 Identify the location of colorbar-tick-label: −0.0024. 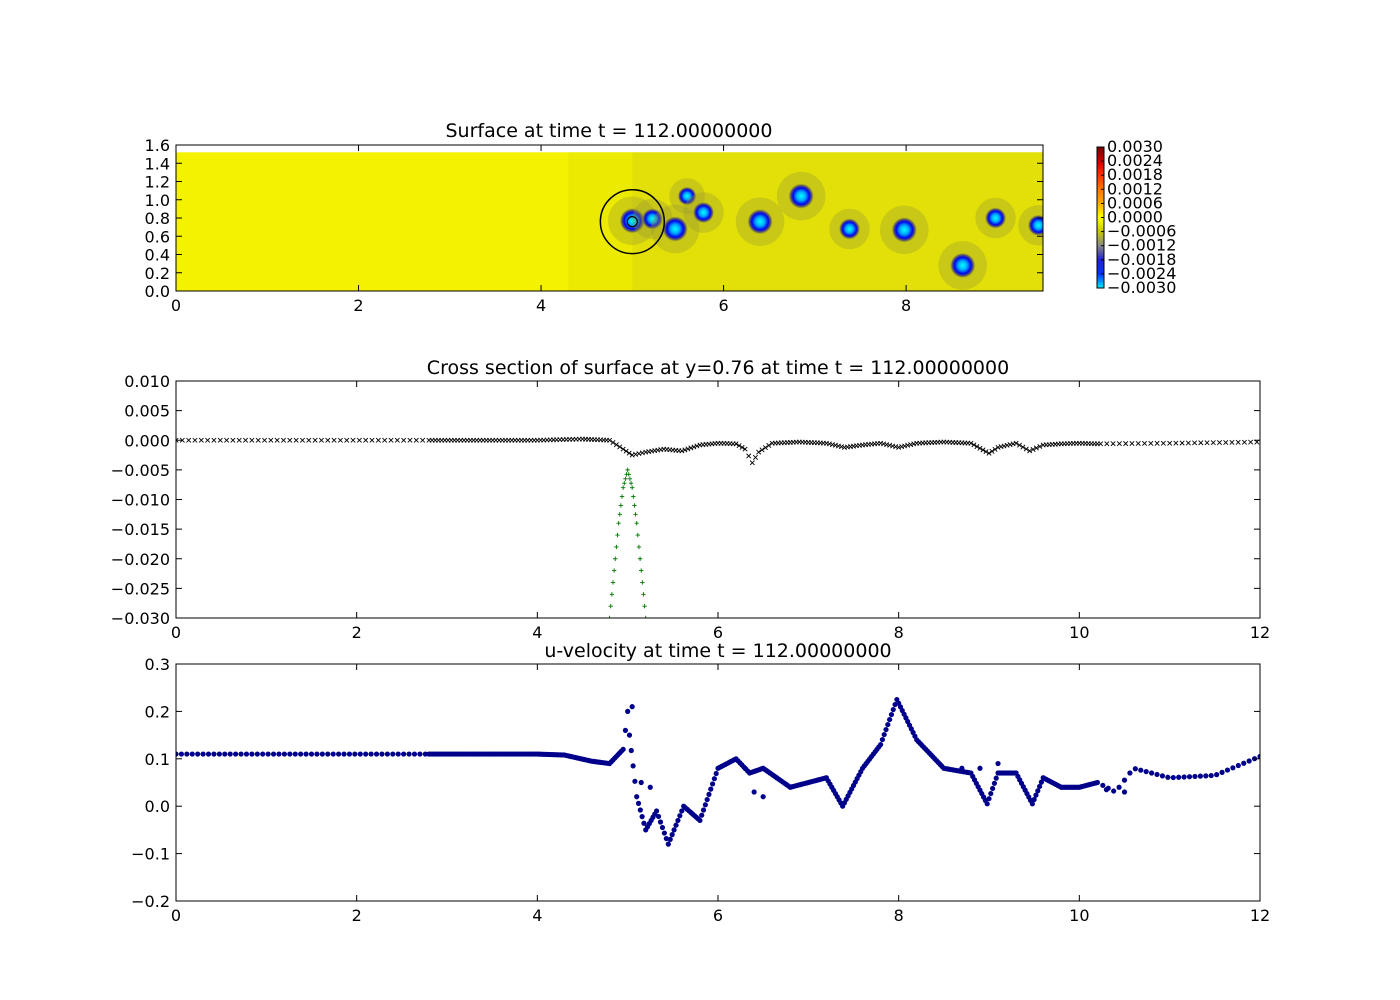
(1141, 273).